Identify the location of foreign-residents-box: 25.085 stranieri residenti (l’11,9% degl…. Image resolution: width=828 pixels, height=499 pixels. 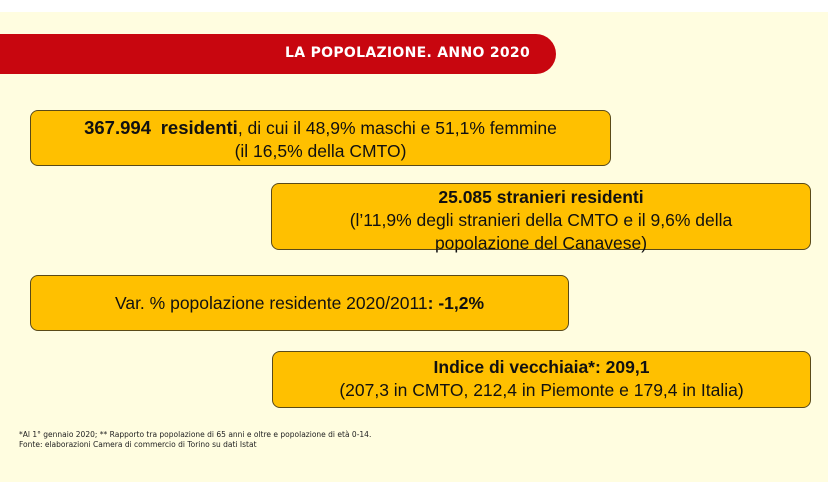
(541, 218).